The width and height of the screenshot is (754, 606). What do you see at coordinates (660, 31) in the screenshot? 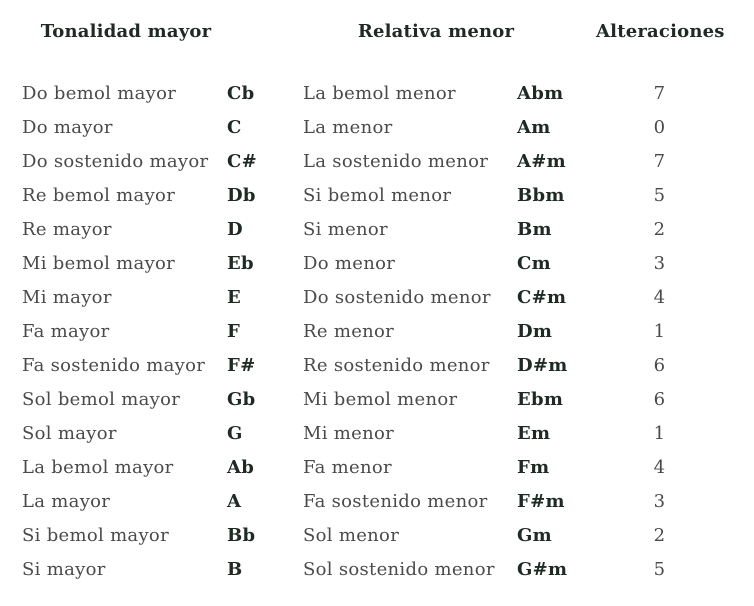
I see `column-header-alterations: Alteraciones` at bounding box center [660, 31].